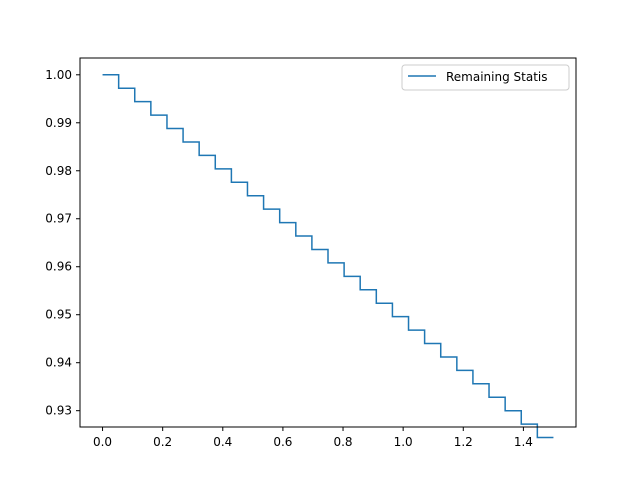  Describe the element at coordinates (342, 442) in the screenshot. I see `x-tick-label: 0.8` at that location.